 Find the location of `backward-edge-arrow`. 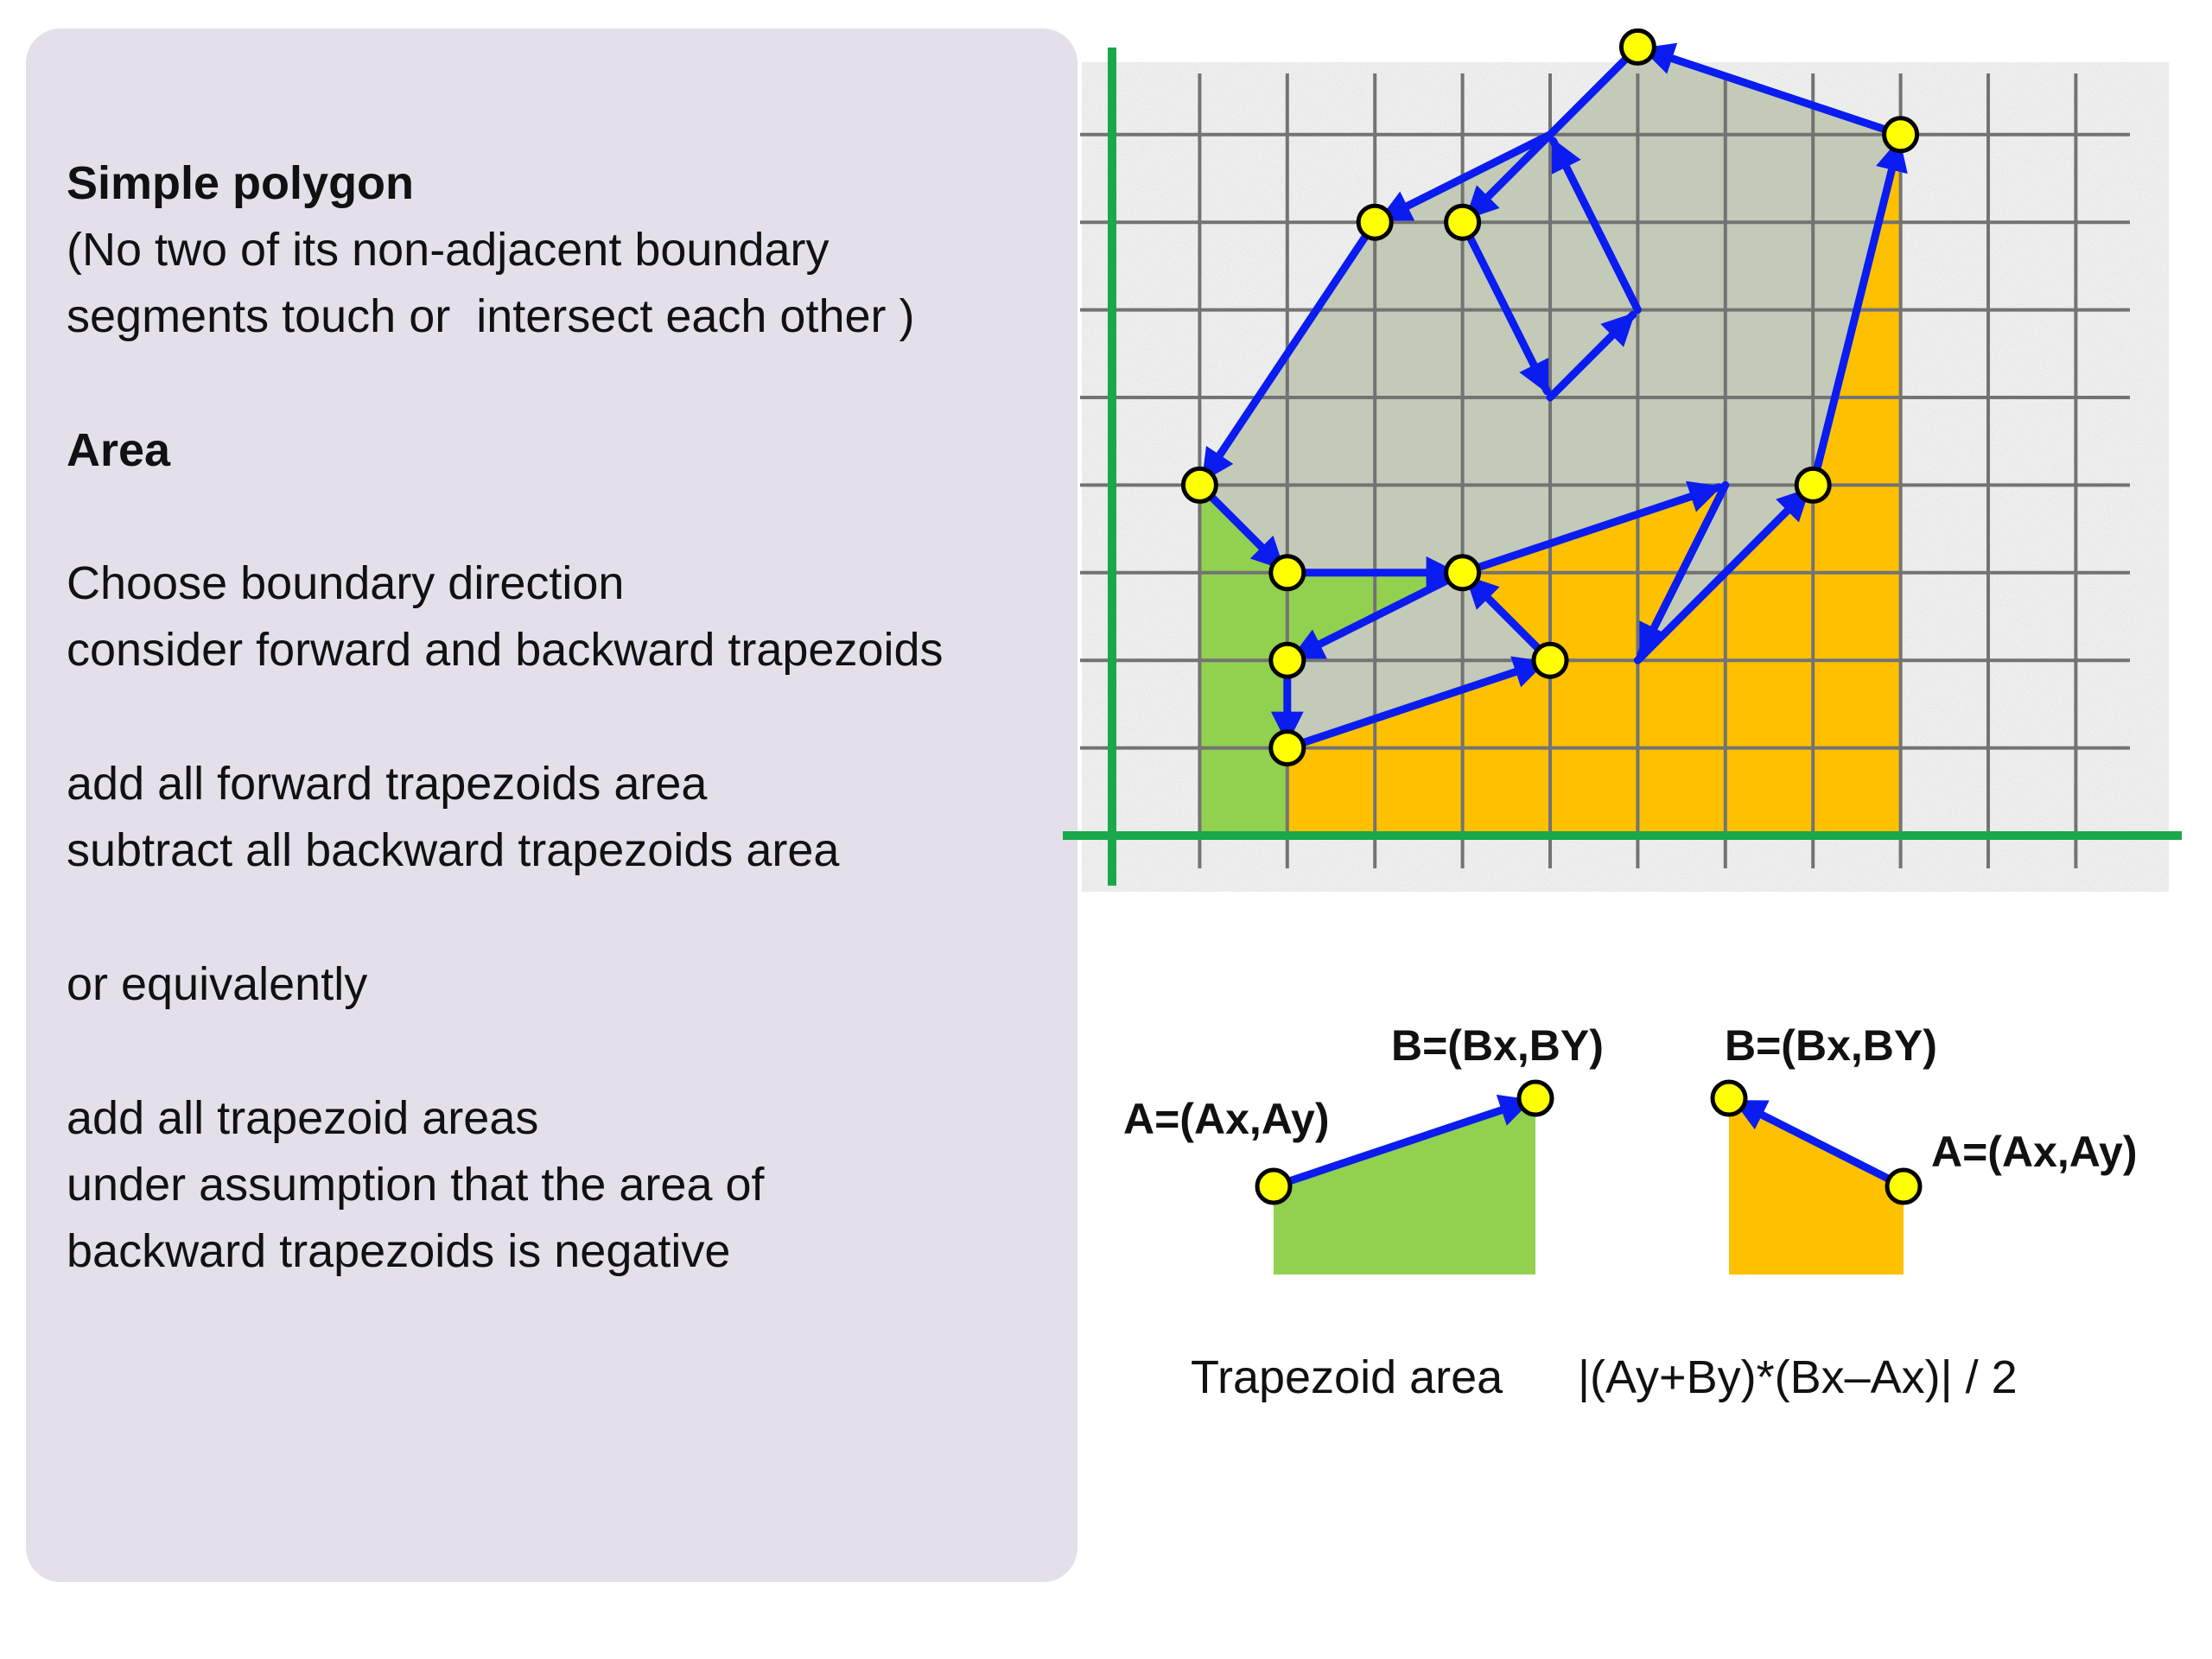

backward-edge-arrow is located at coordinates (1819, 1144).